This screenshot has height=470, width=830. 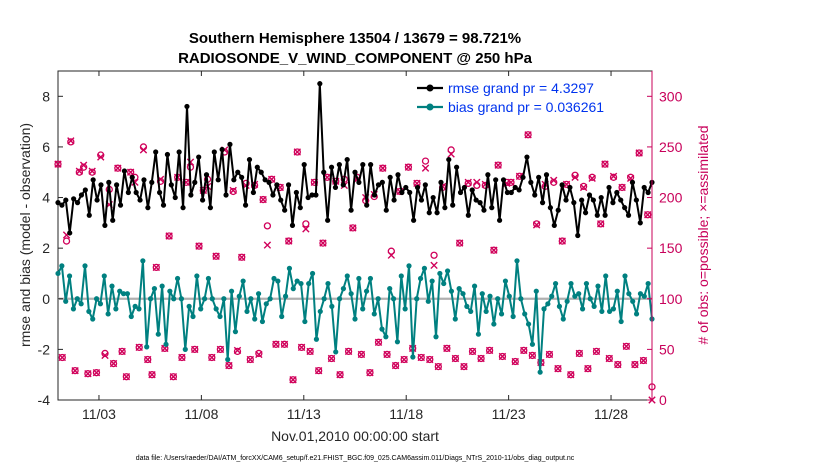 What do you see at coordinates (99, 414) in the screenshot?
I see `x-tick-label: 11/03` at bounding box center [99, 414].